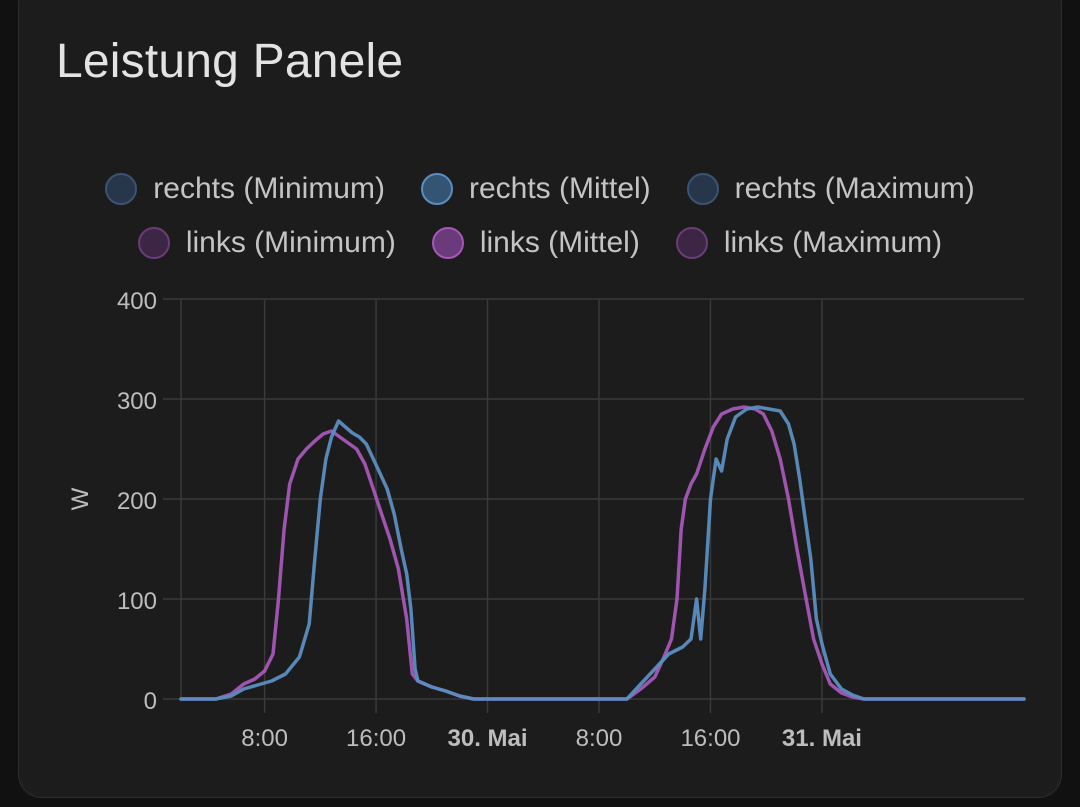 This screenshot has width=1080, height=807. What do you see at coordinates (230, 61) in the screenshot?
I see `card-title: Leistung Panele` at bounding box center [230, 61].